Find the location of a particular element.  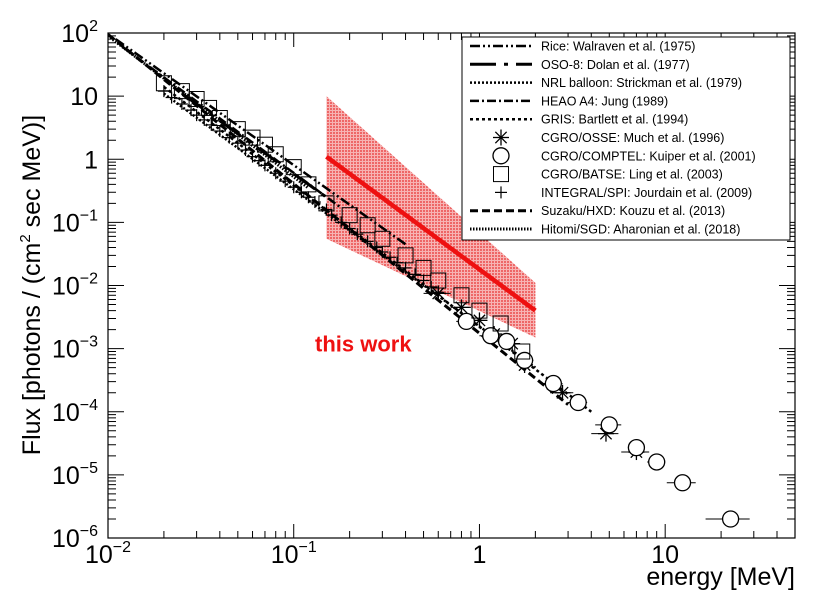

y-tick-label: 10² is located at coordinates (79, 33).